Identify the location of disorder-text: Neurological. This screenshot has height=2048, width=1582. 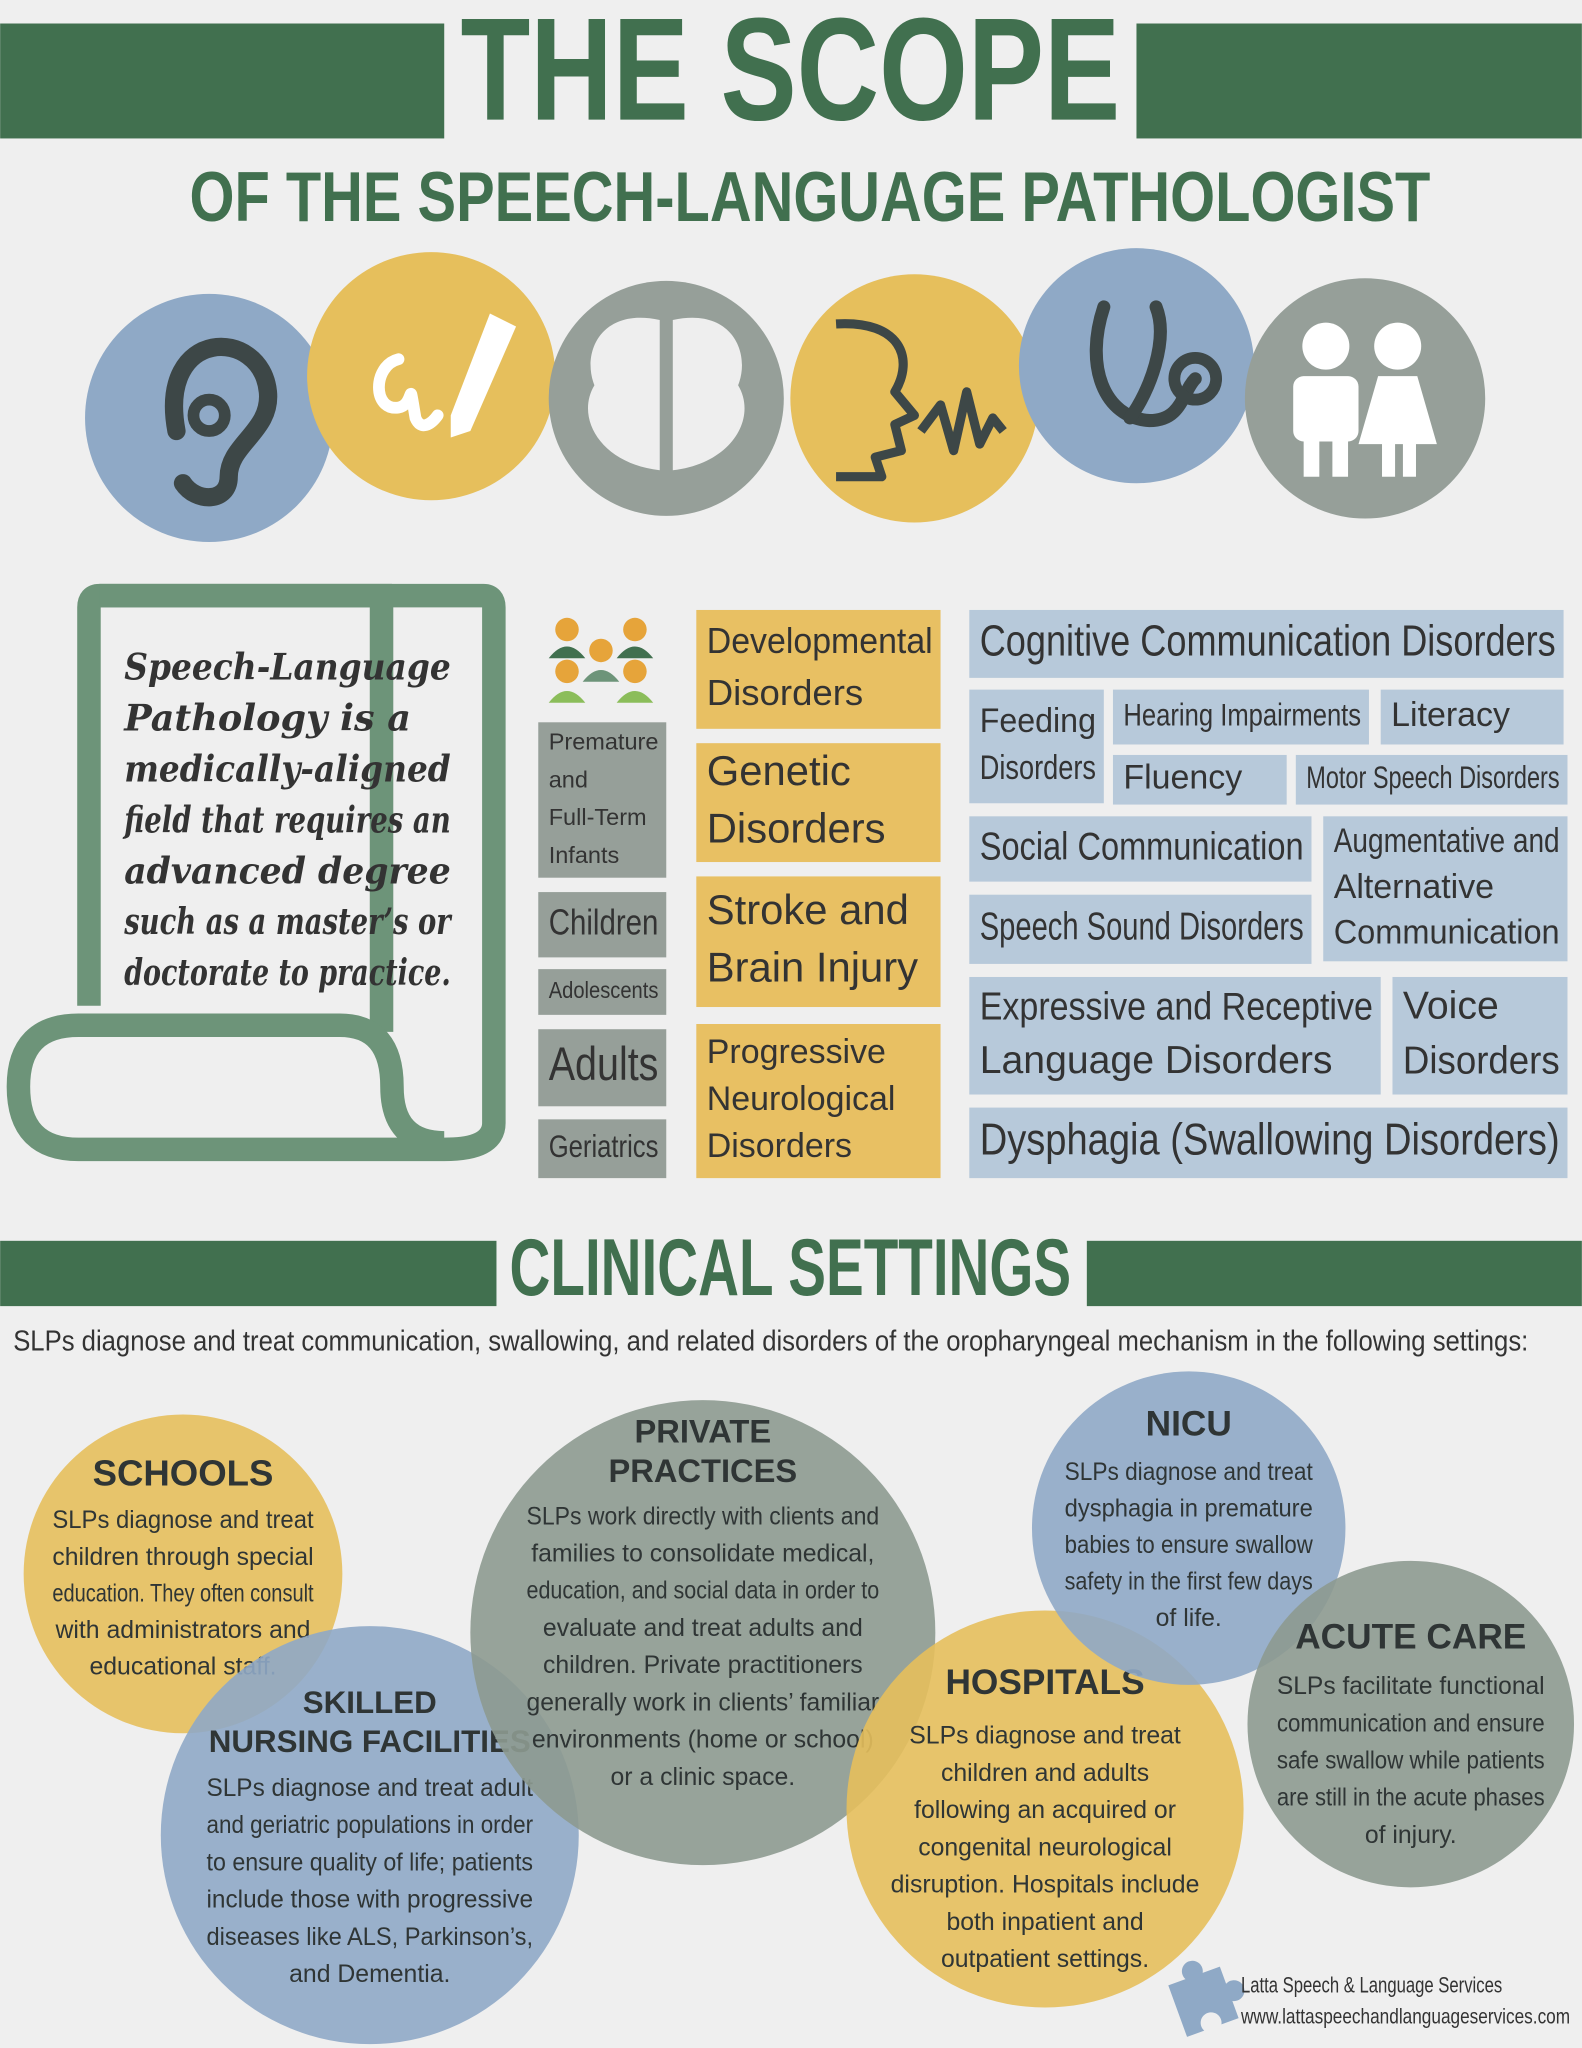
(801, 1099).